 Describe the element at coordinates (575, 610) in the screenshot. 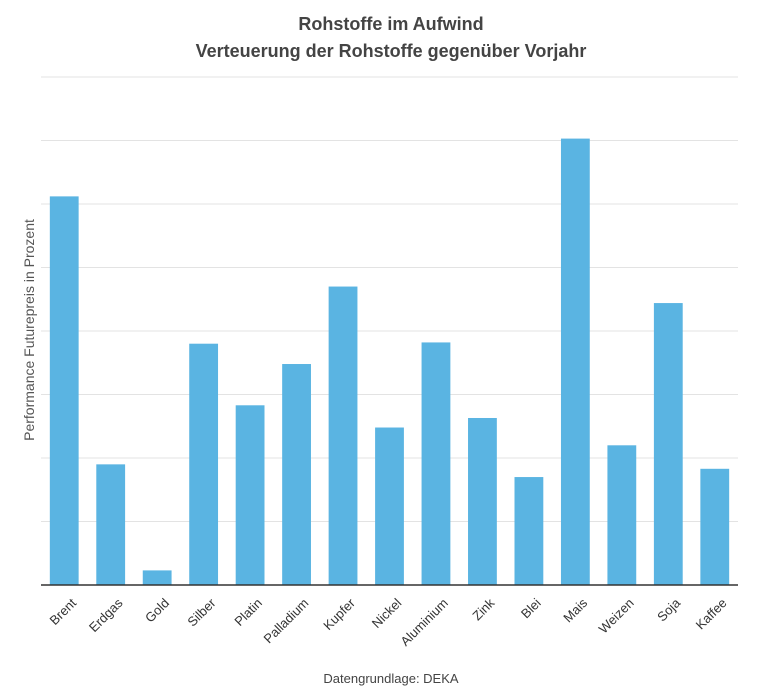

I see `x-tick-label: Mais` at that location.